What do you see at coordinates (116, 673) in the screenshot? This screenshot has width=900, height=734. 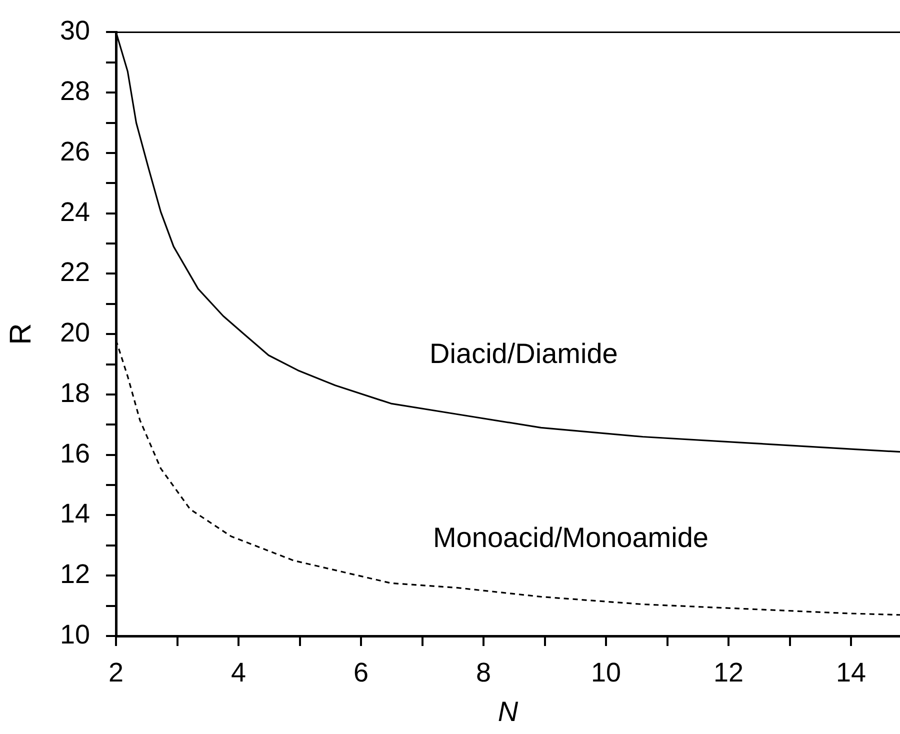 I see `x-tick-label: 2` at bounding box center [116, 673].